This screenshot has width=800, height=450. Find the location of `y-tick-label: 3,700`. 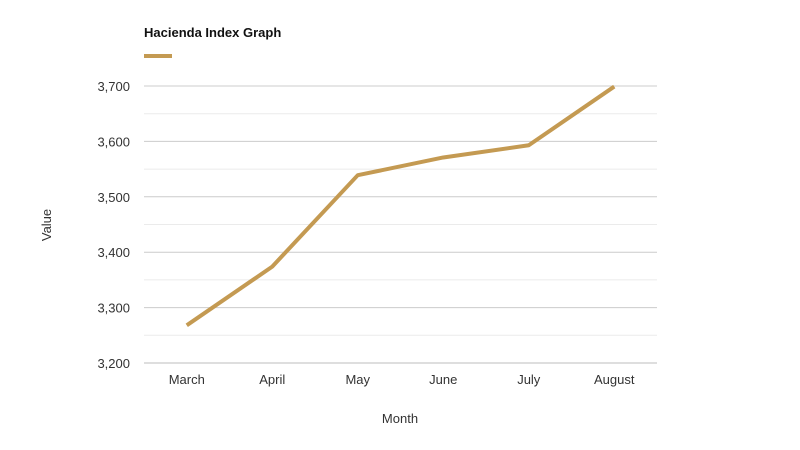

y-tick-label: 3,700 is located at coordinates (113, 86).